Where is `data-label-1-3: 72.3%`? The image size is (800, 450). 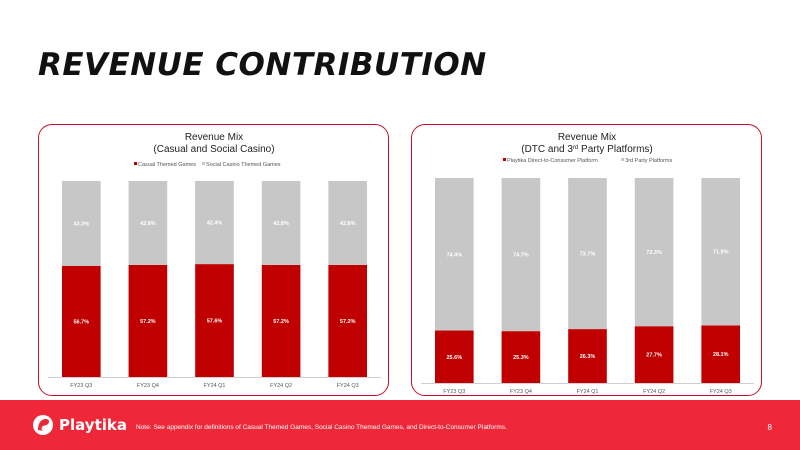 data-label-1-3: 72.3% is located at coordinates (654, 253).